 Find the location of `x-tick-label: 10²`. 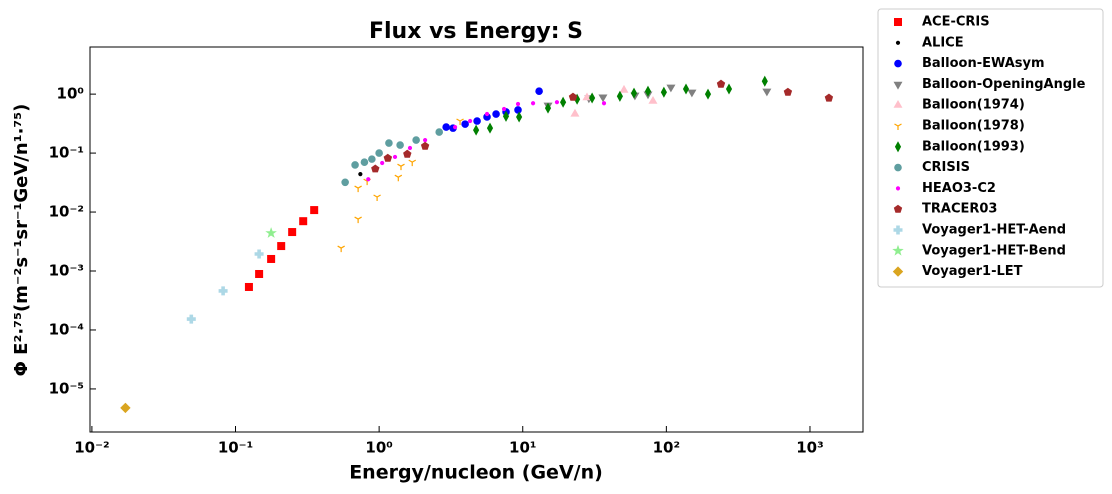

x-tick-label: 10² is located at coordinates (666, 448).